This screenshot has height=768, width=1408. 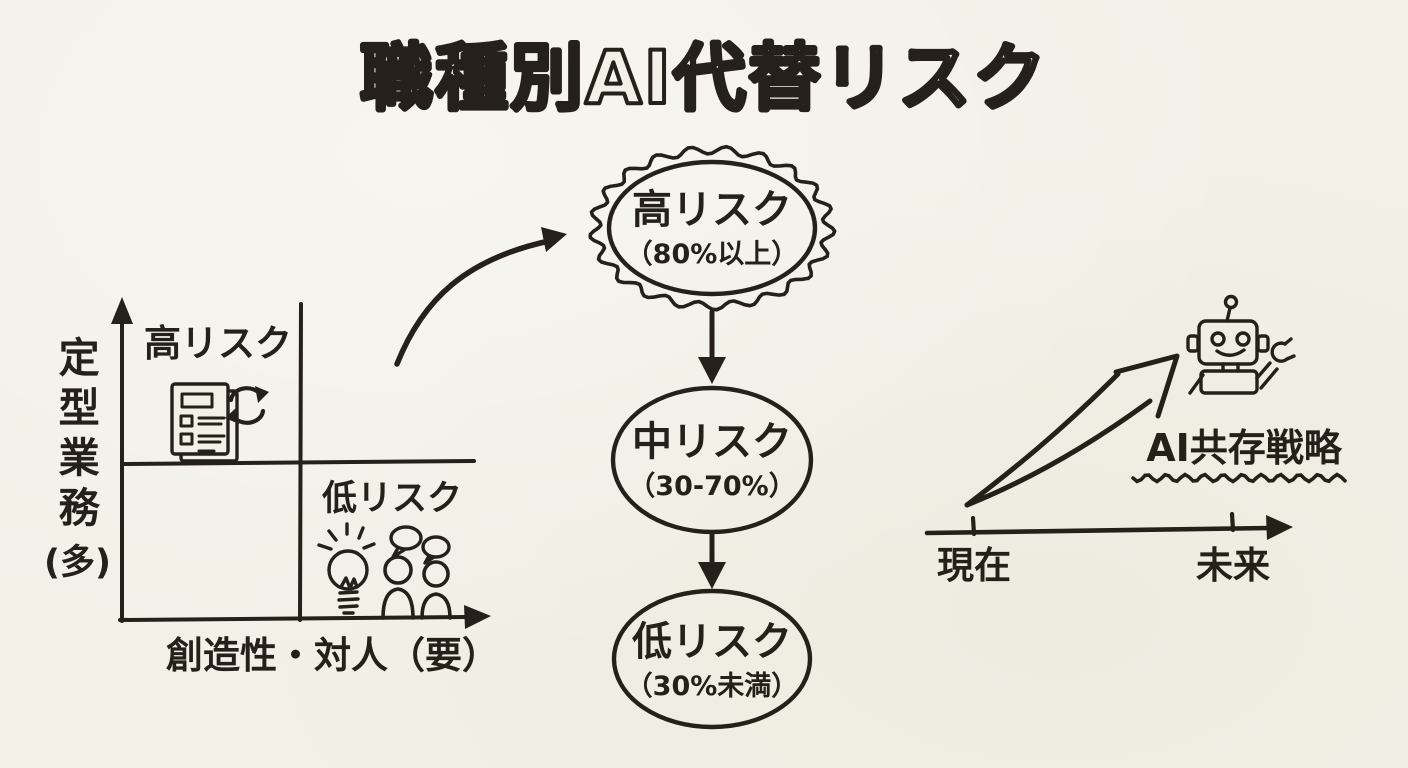 What do you see at coordinates (204, 422) in the screenshot?
I see `document-icon` at bounding box center [204, 422].